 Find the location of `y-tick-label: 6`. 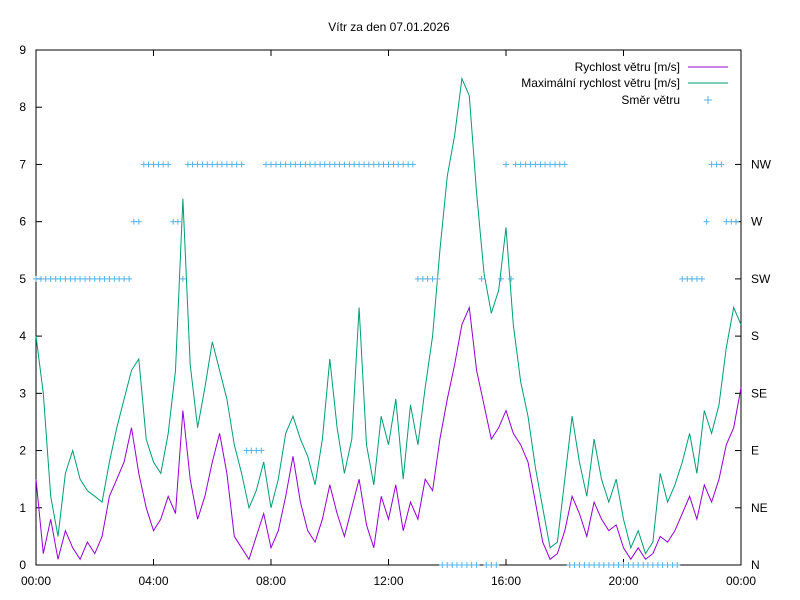

y-tick-label: 6 is located at coordinates (22, 222).